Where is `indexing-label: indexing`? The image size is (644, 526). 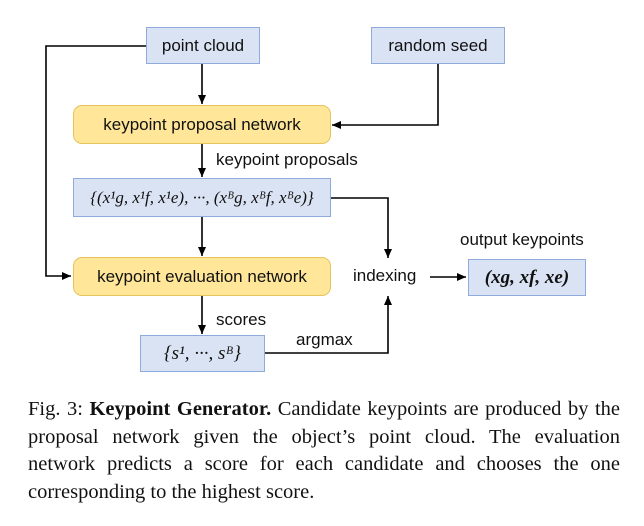
indexing-label: indexing is located at coordinates (385, 275).